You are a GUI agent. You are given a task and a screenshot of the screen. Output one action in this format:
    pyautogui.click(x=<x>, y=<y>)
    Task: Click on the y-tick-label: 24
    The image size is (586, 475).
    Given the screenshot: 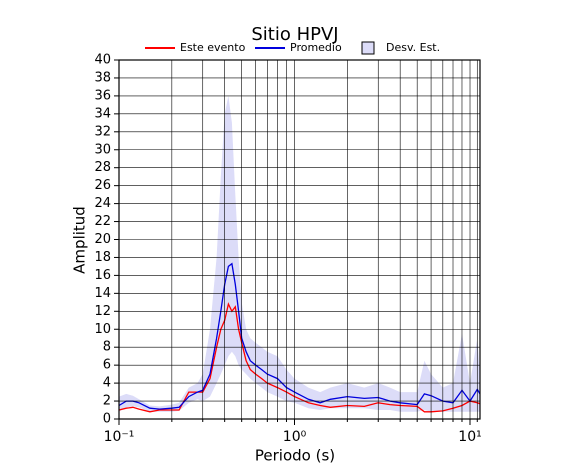 What is the action you would take?
    pyautogui.click(x=102, y=203)
    